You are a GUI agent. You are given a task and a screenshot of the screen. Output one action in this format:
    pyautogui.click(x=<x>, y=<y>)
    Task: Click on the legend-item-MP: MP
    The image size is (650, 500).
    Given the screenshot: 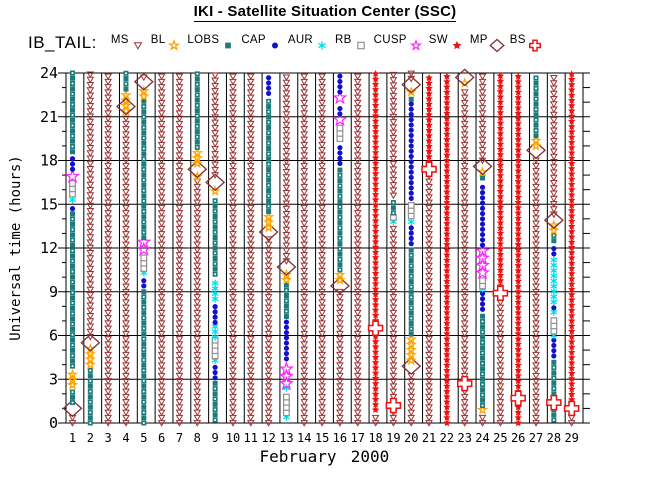 What is the action you would take?
    pyautogui.click(x=487, y=43)
    